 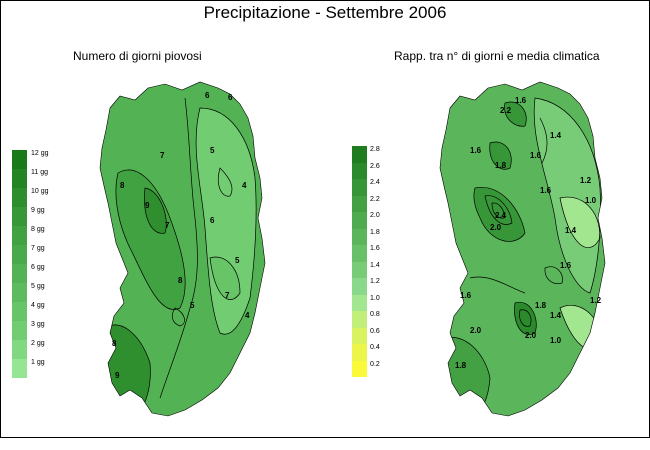 What do you see at coordinates (515, 114) in the screenshot?
I see `zone-2-2-north` at bounding box center [515, 114].